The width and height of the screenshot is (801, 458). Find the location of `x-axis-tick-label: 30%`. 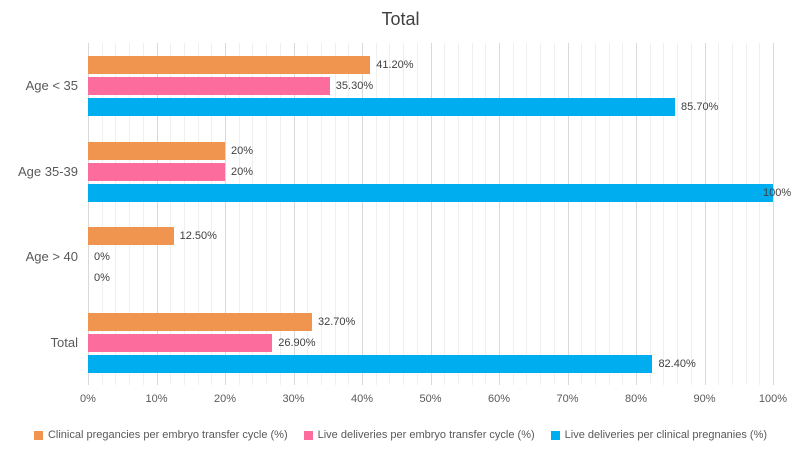

x-axis-tick-label: 30% is located at coordinates (293, 399).